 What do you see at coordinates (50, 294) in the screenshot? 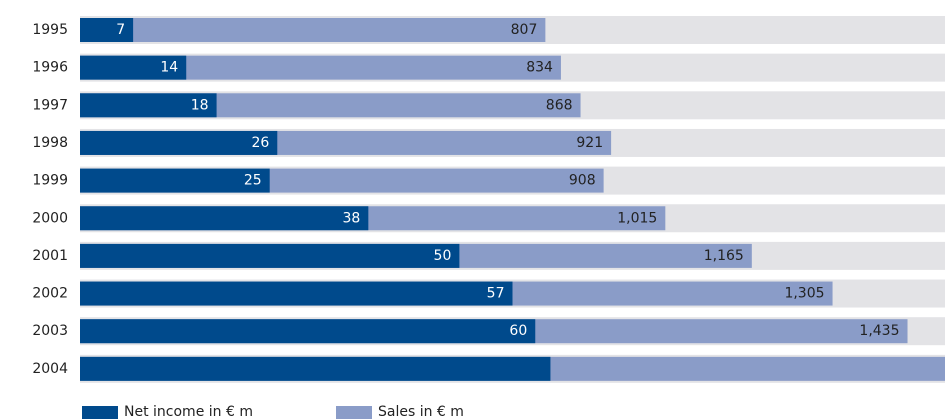
I see `y-tick-label: 2002` at bounding box center [50, 294].